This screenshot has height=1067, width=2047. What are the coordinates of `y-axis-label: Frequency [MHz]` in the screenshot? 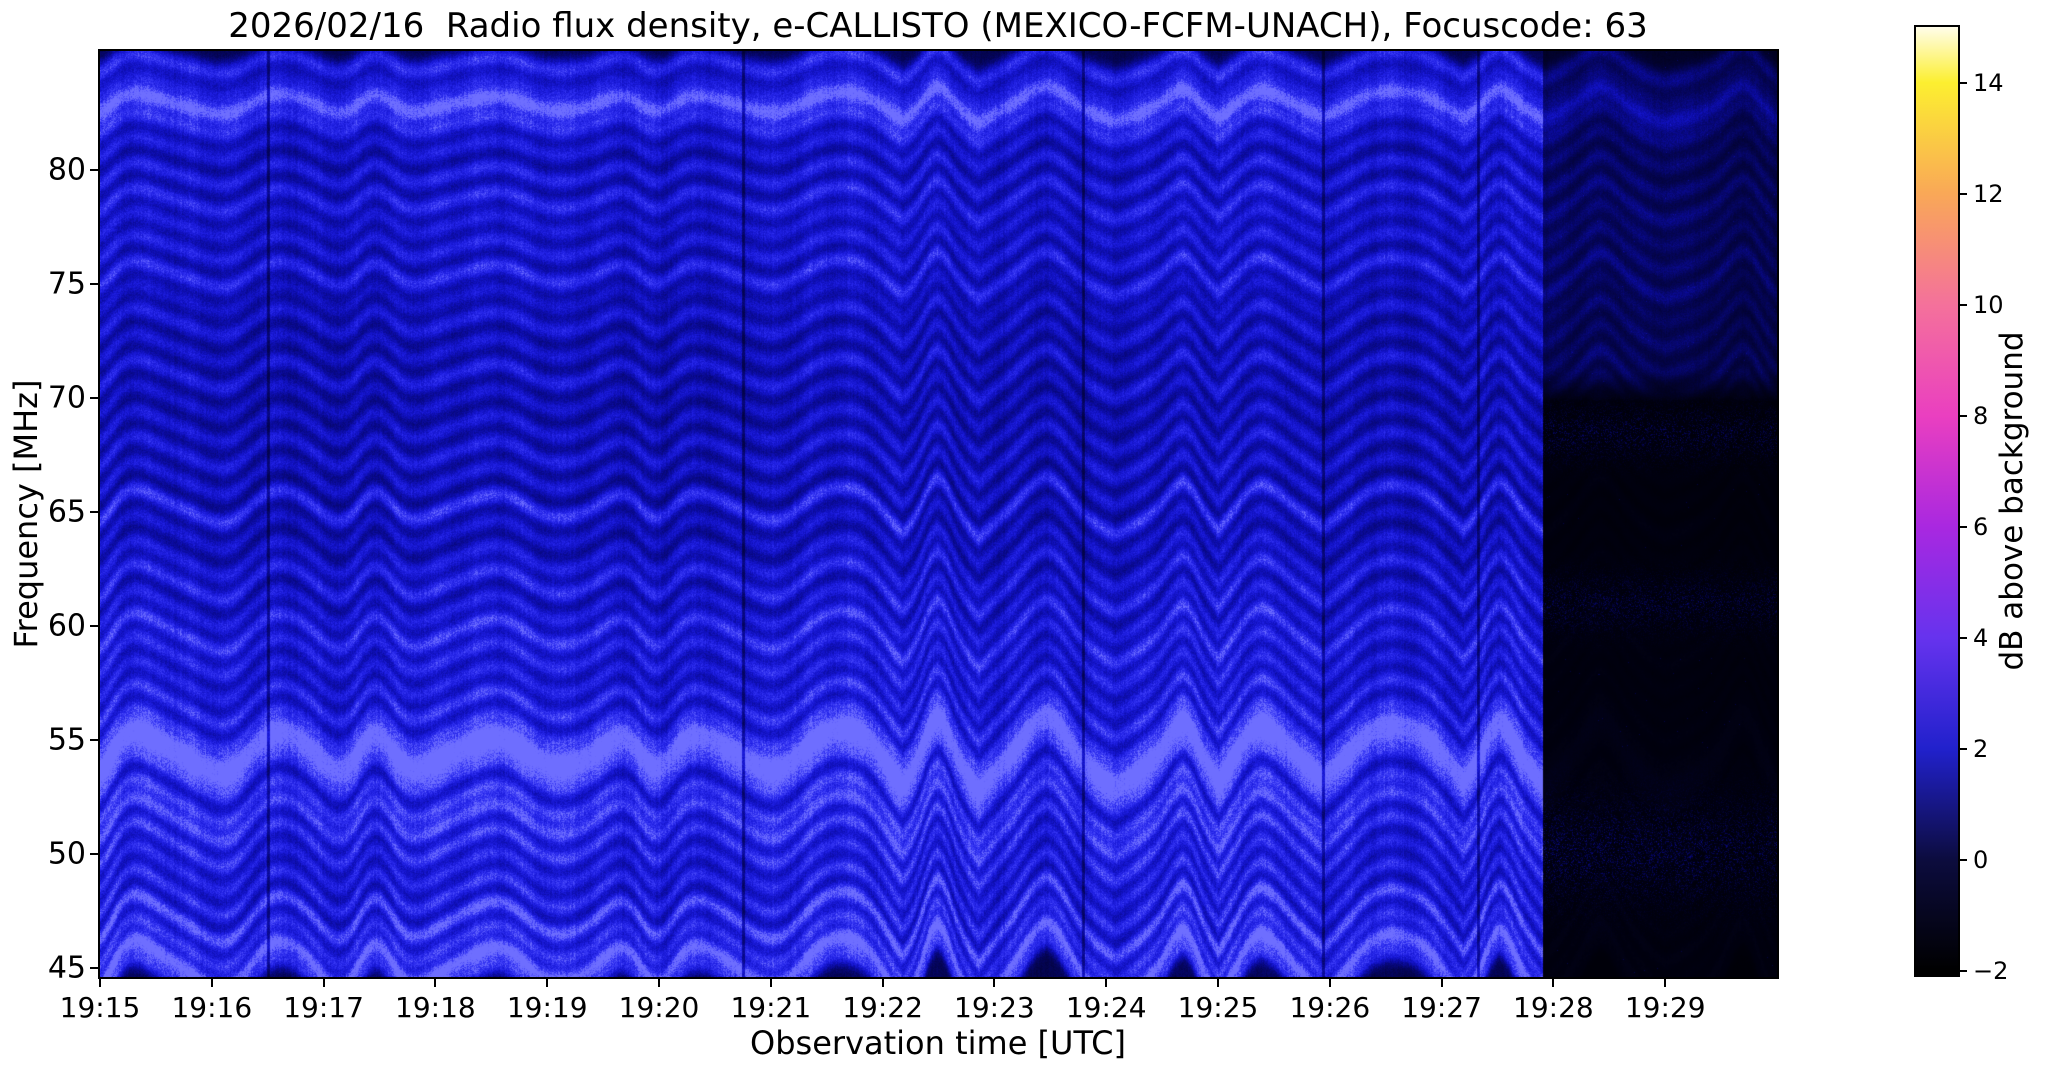 It's located at (26, 514).